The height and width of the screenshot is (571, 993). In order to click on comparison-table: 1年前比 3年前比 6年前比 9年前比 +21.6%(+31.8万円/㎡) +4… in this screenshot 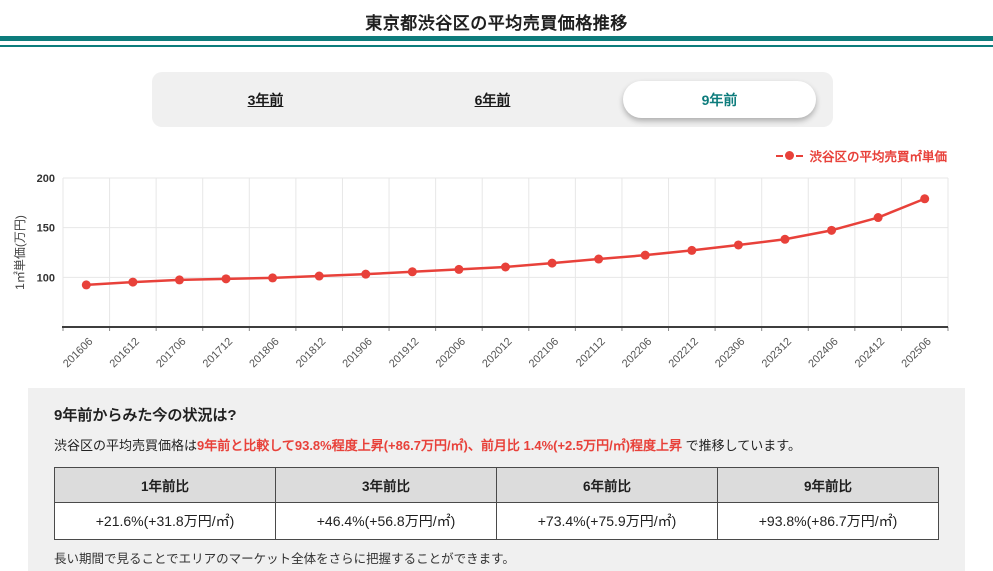, I will do `click(496, 504)`.